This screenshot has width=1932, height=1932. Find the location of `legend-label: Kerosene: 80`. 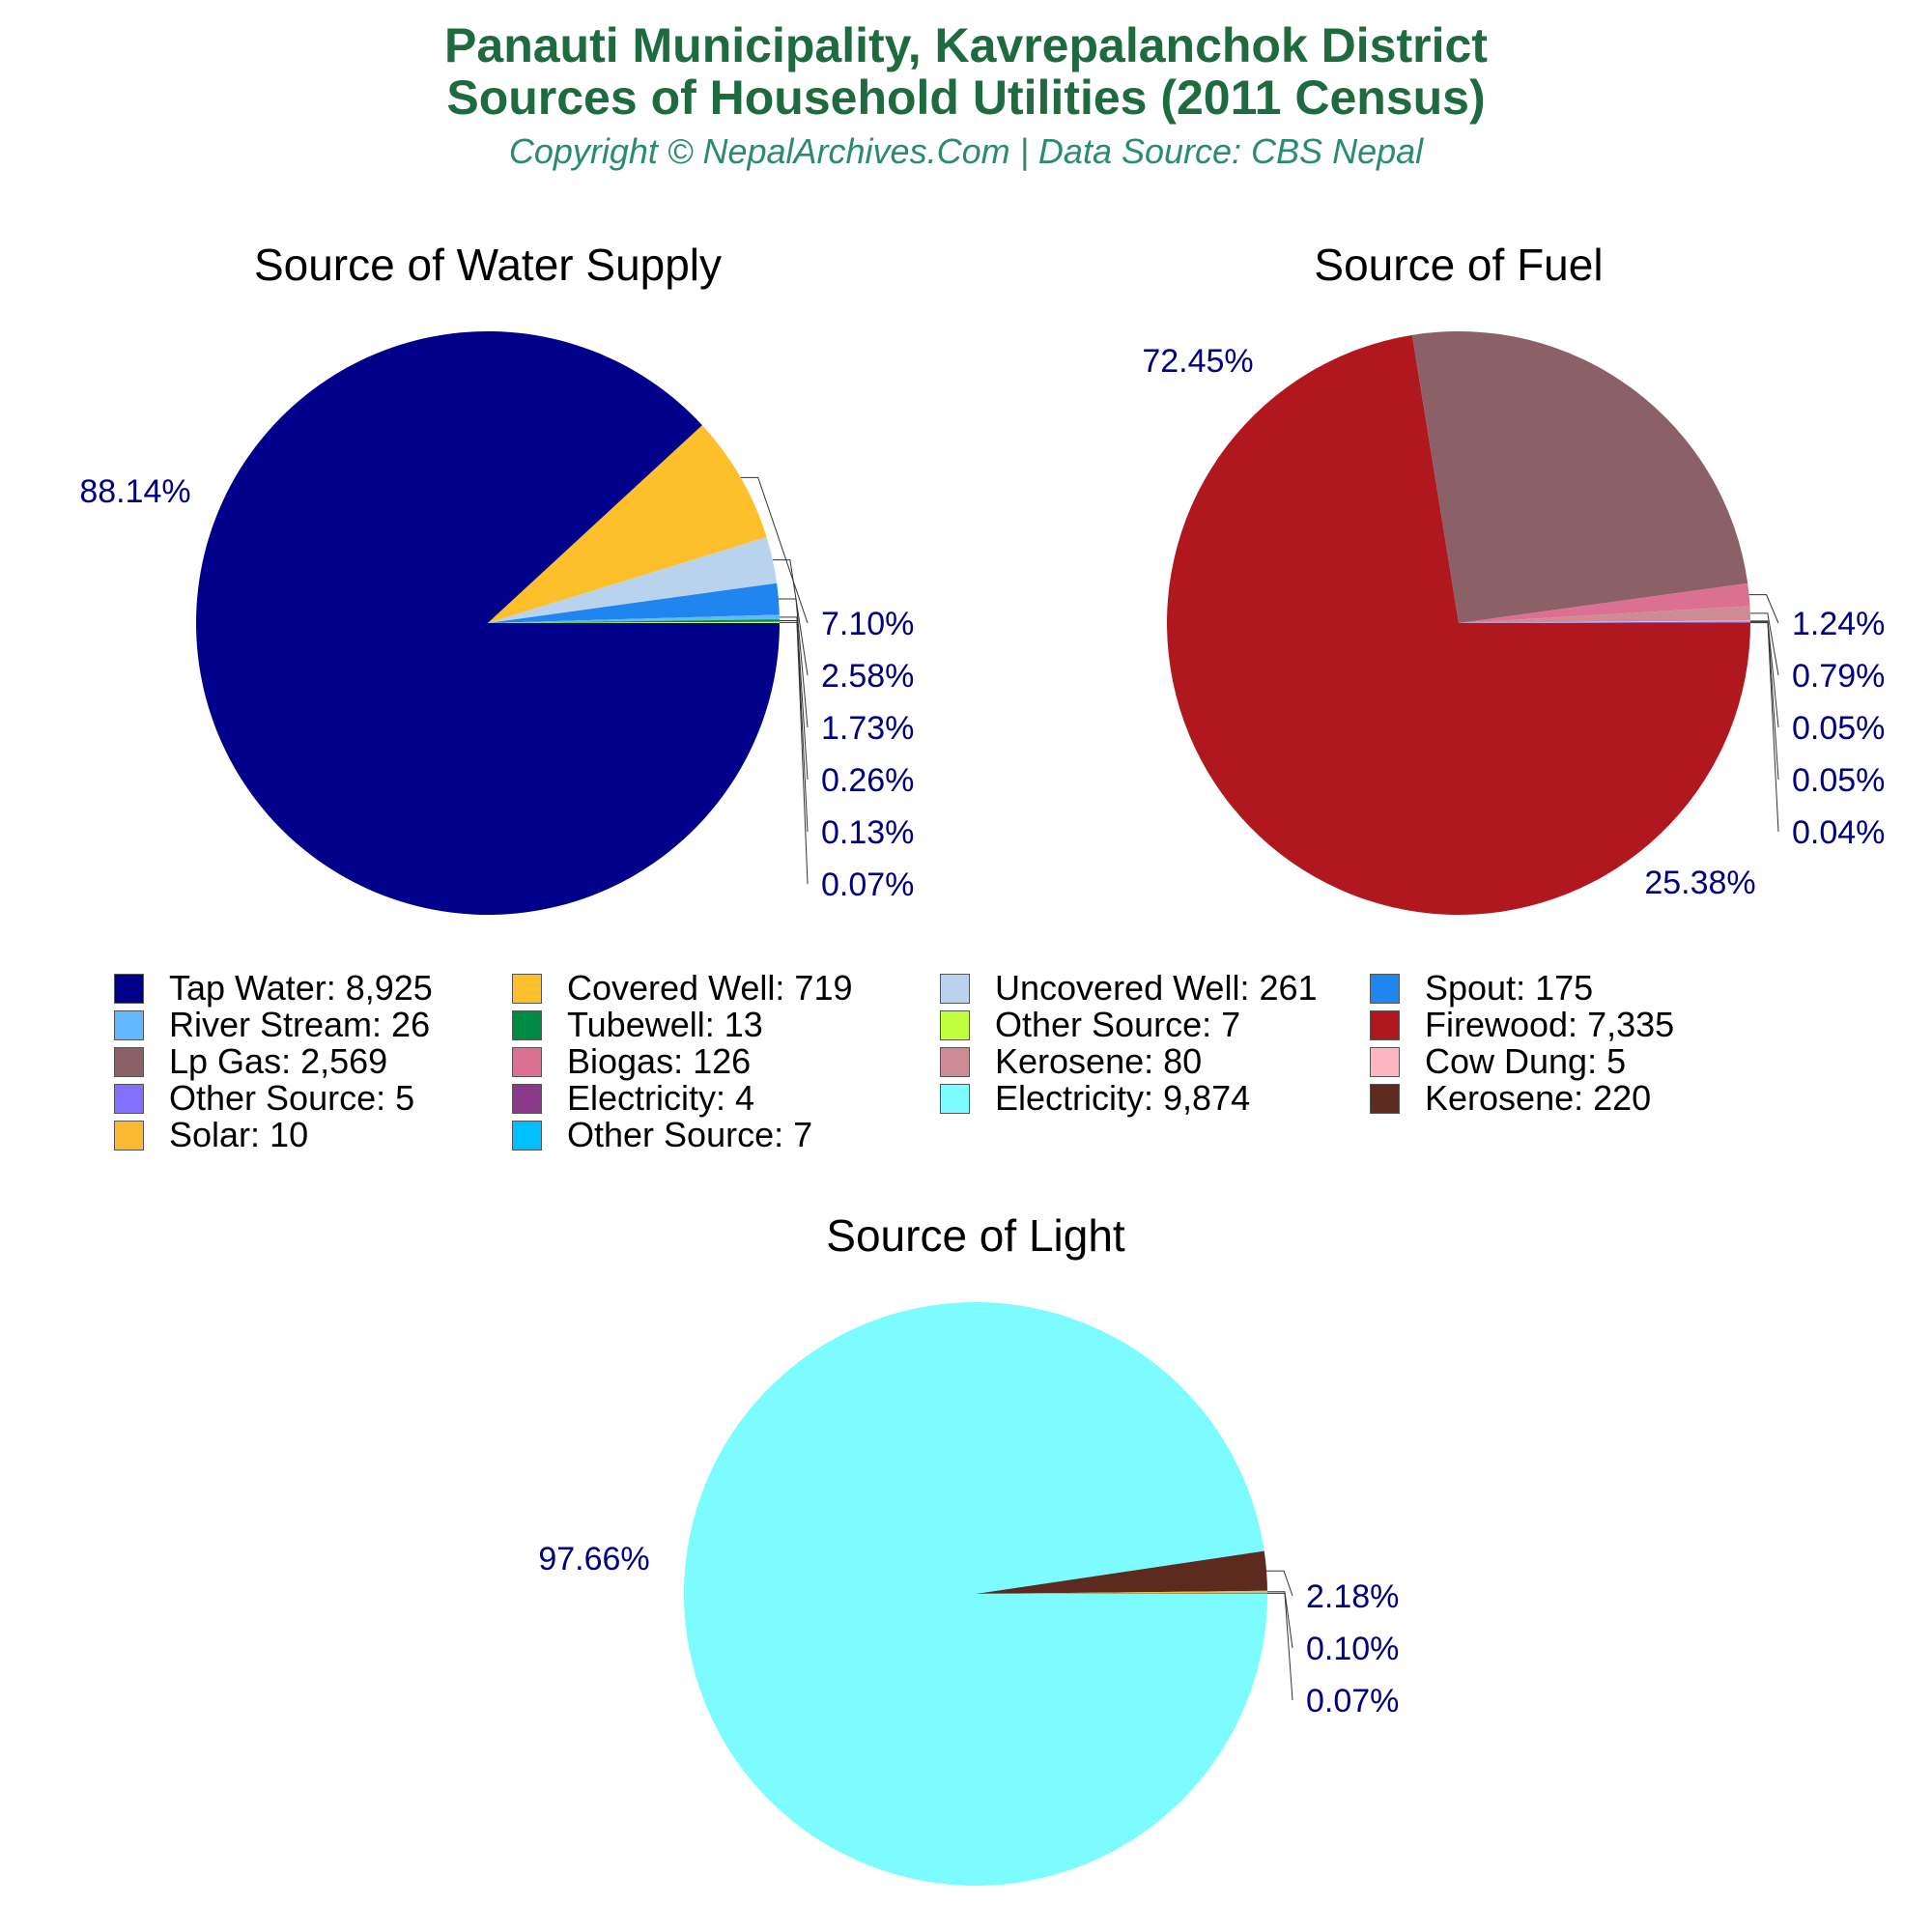

legend-label: Kerosene: 80 is located at coordinates (1099, 1061).